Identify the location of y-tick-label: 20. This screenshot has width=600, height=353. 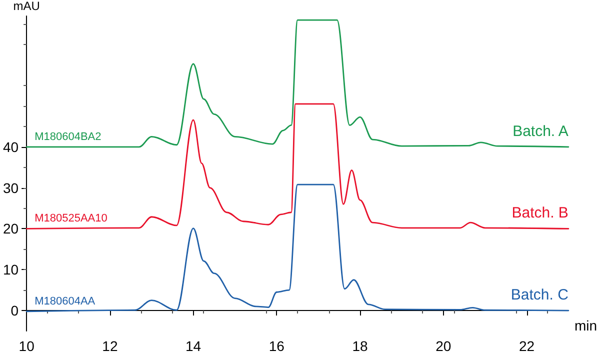
(10, 228).